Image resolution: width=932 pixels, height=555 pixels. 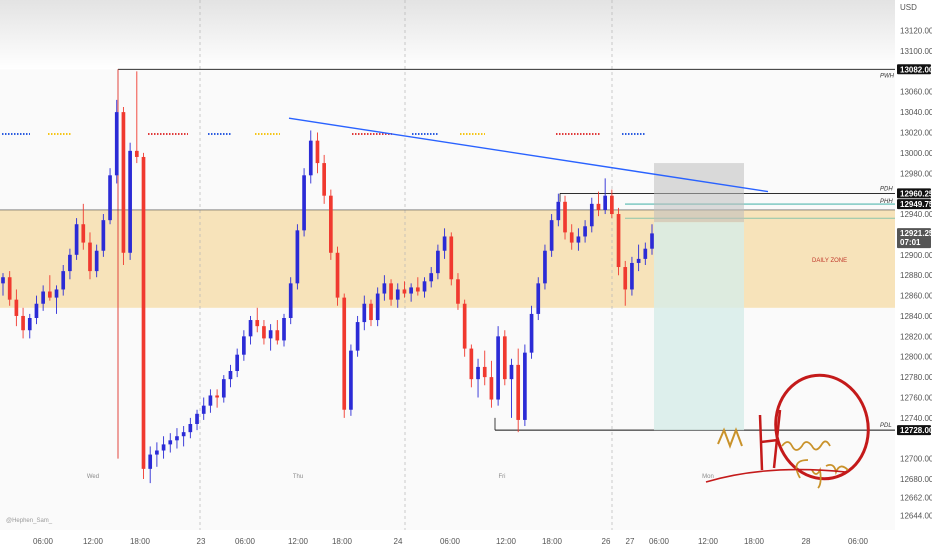 What do you see at coordinates (659, 541) in the screenshot?
I see `time-tick-label: 06:00` at bounding box center [659, 541].